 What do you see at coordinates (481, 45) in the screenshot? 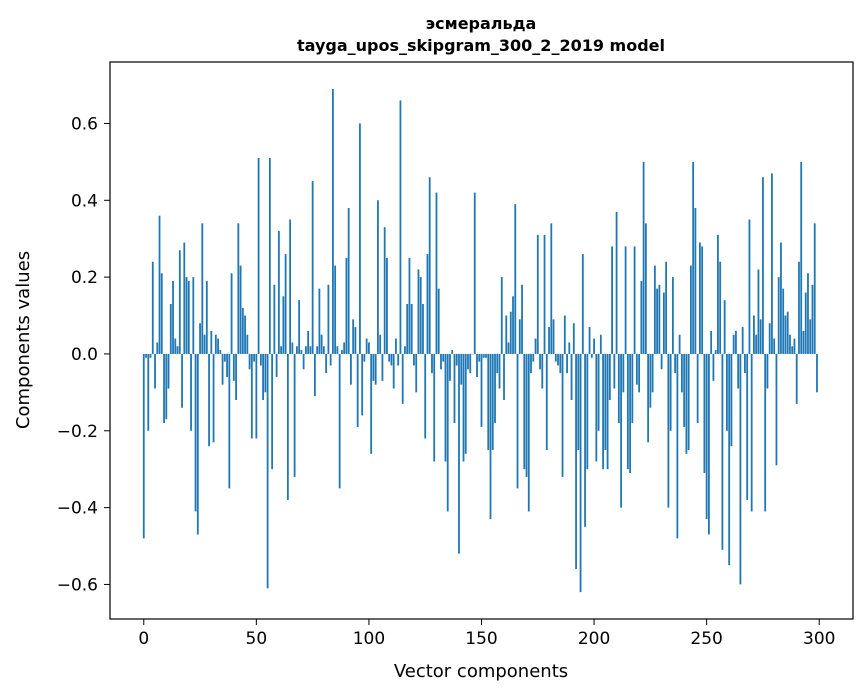
I see `chart-subtitle: tayga_upos_skipgram_300_2_2019 model` at bounding box center [481, 45].